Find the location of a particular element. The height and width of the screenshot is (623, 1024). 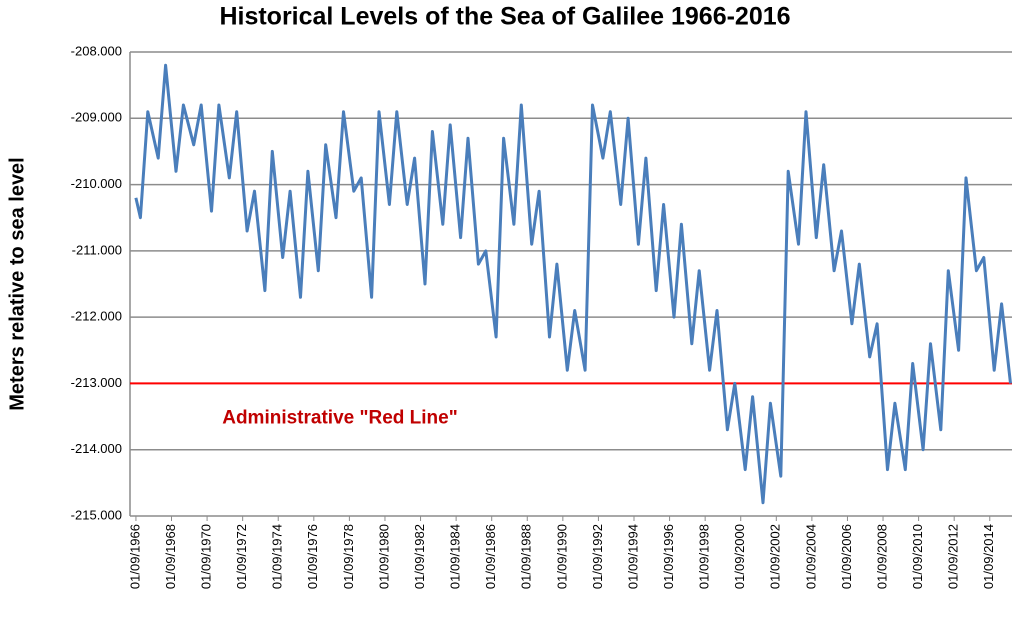

y-tick-label: -214.000 is located at coordinates (96, 448).